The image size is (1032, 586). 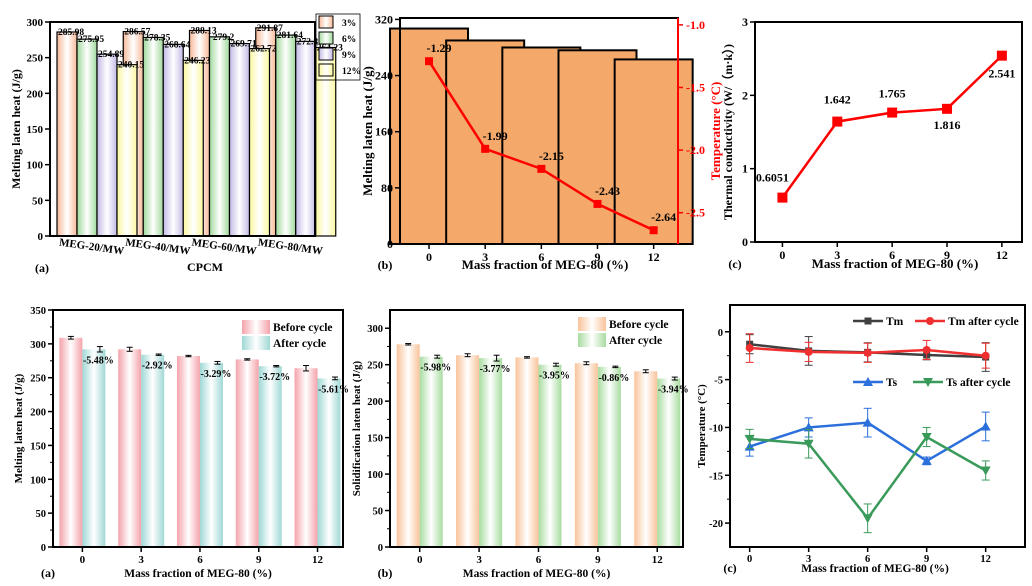 What do you see at coordinates (197, 61) in the screenshot?
I see `bar-value-label: 246.23` at bounding box center [197, 61].